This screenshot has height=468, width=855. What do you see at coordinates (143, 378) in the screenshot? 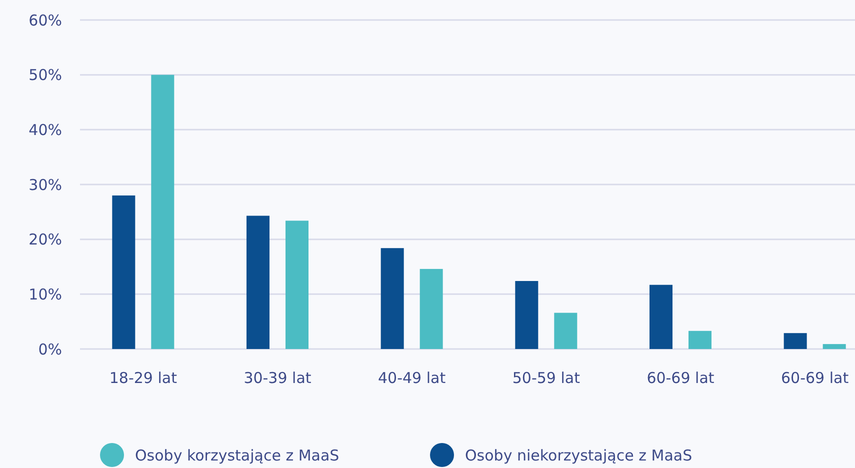
I see `x-tick-label: 18-29 lat` at bounding box center [143, 378].